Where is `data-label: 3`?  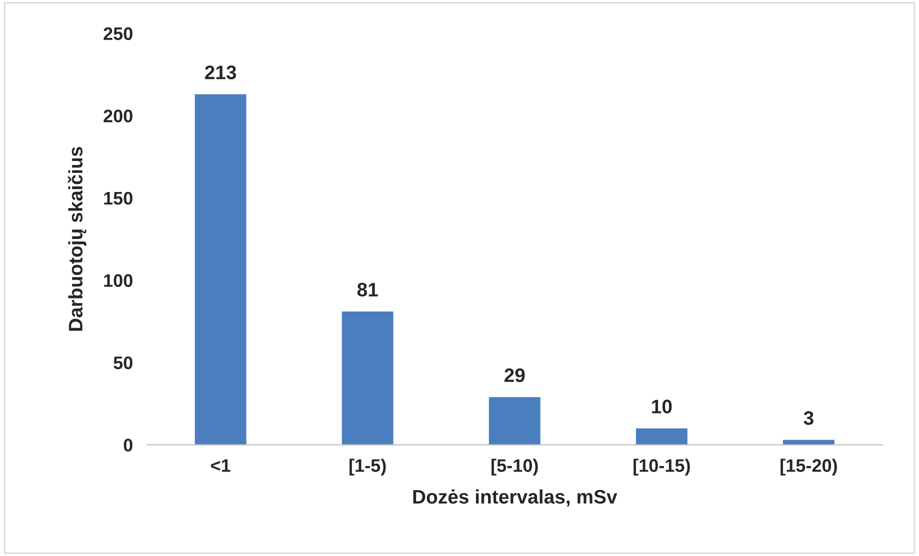
data-label: 3 is located at coordinates (809, 418).